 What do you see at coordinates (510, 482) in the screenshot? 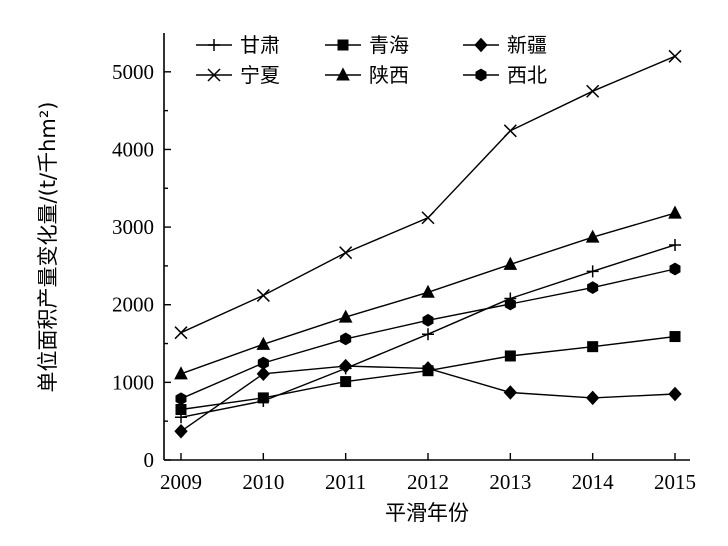
I see `x-tick-label: 2013` at bounding box center [510, 482].